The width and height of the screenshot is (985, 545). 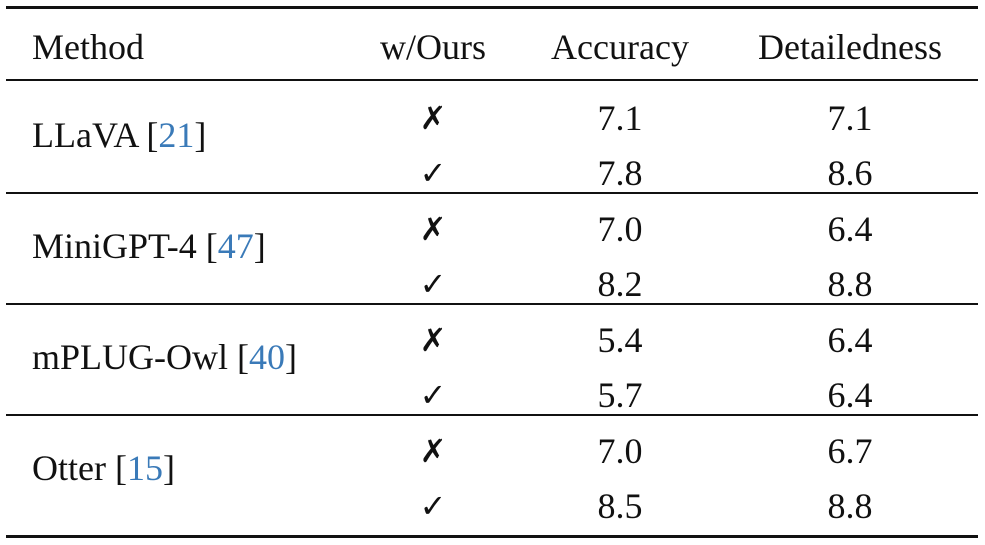 I want to click on method-cell: Otter [15], so click(x=103, y=468).